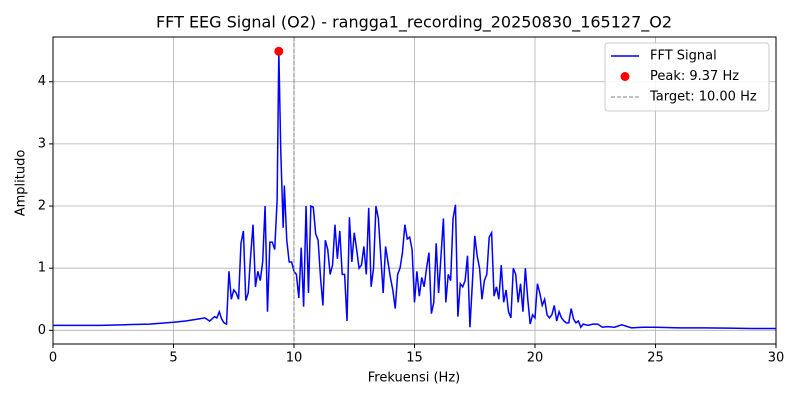  I want to click on y-tick-label: 2, so click(42, 206).